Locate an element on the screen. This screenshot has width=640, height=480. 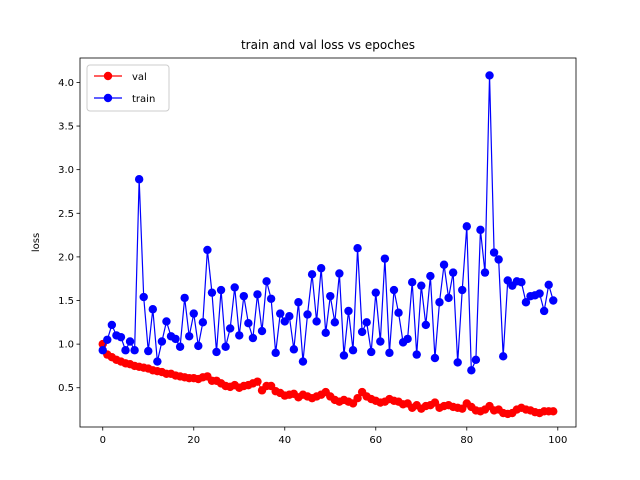
y-tick-label: 0.5 is located at coordinates (66, 388).